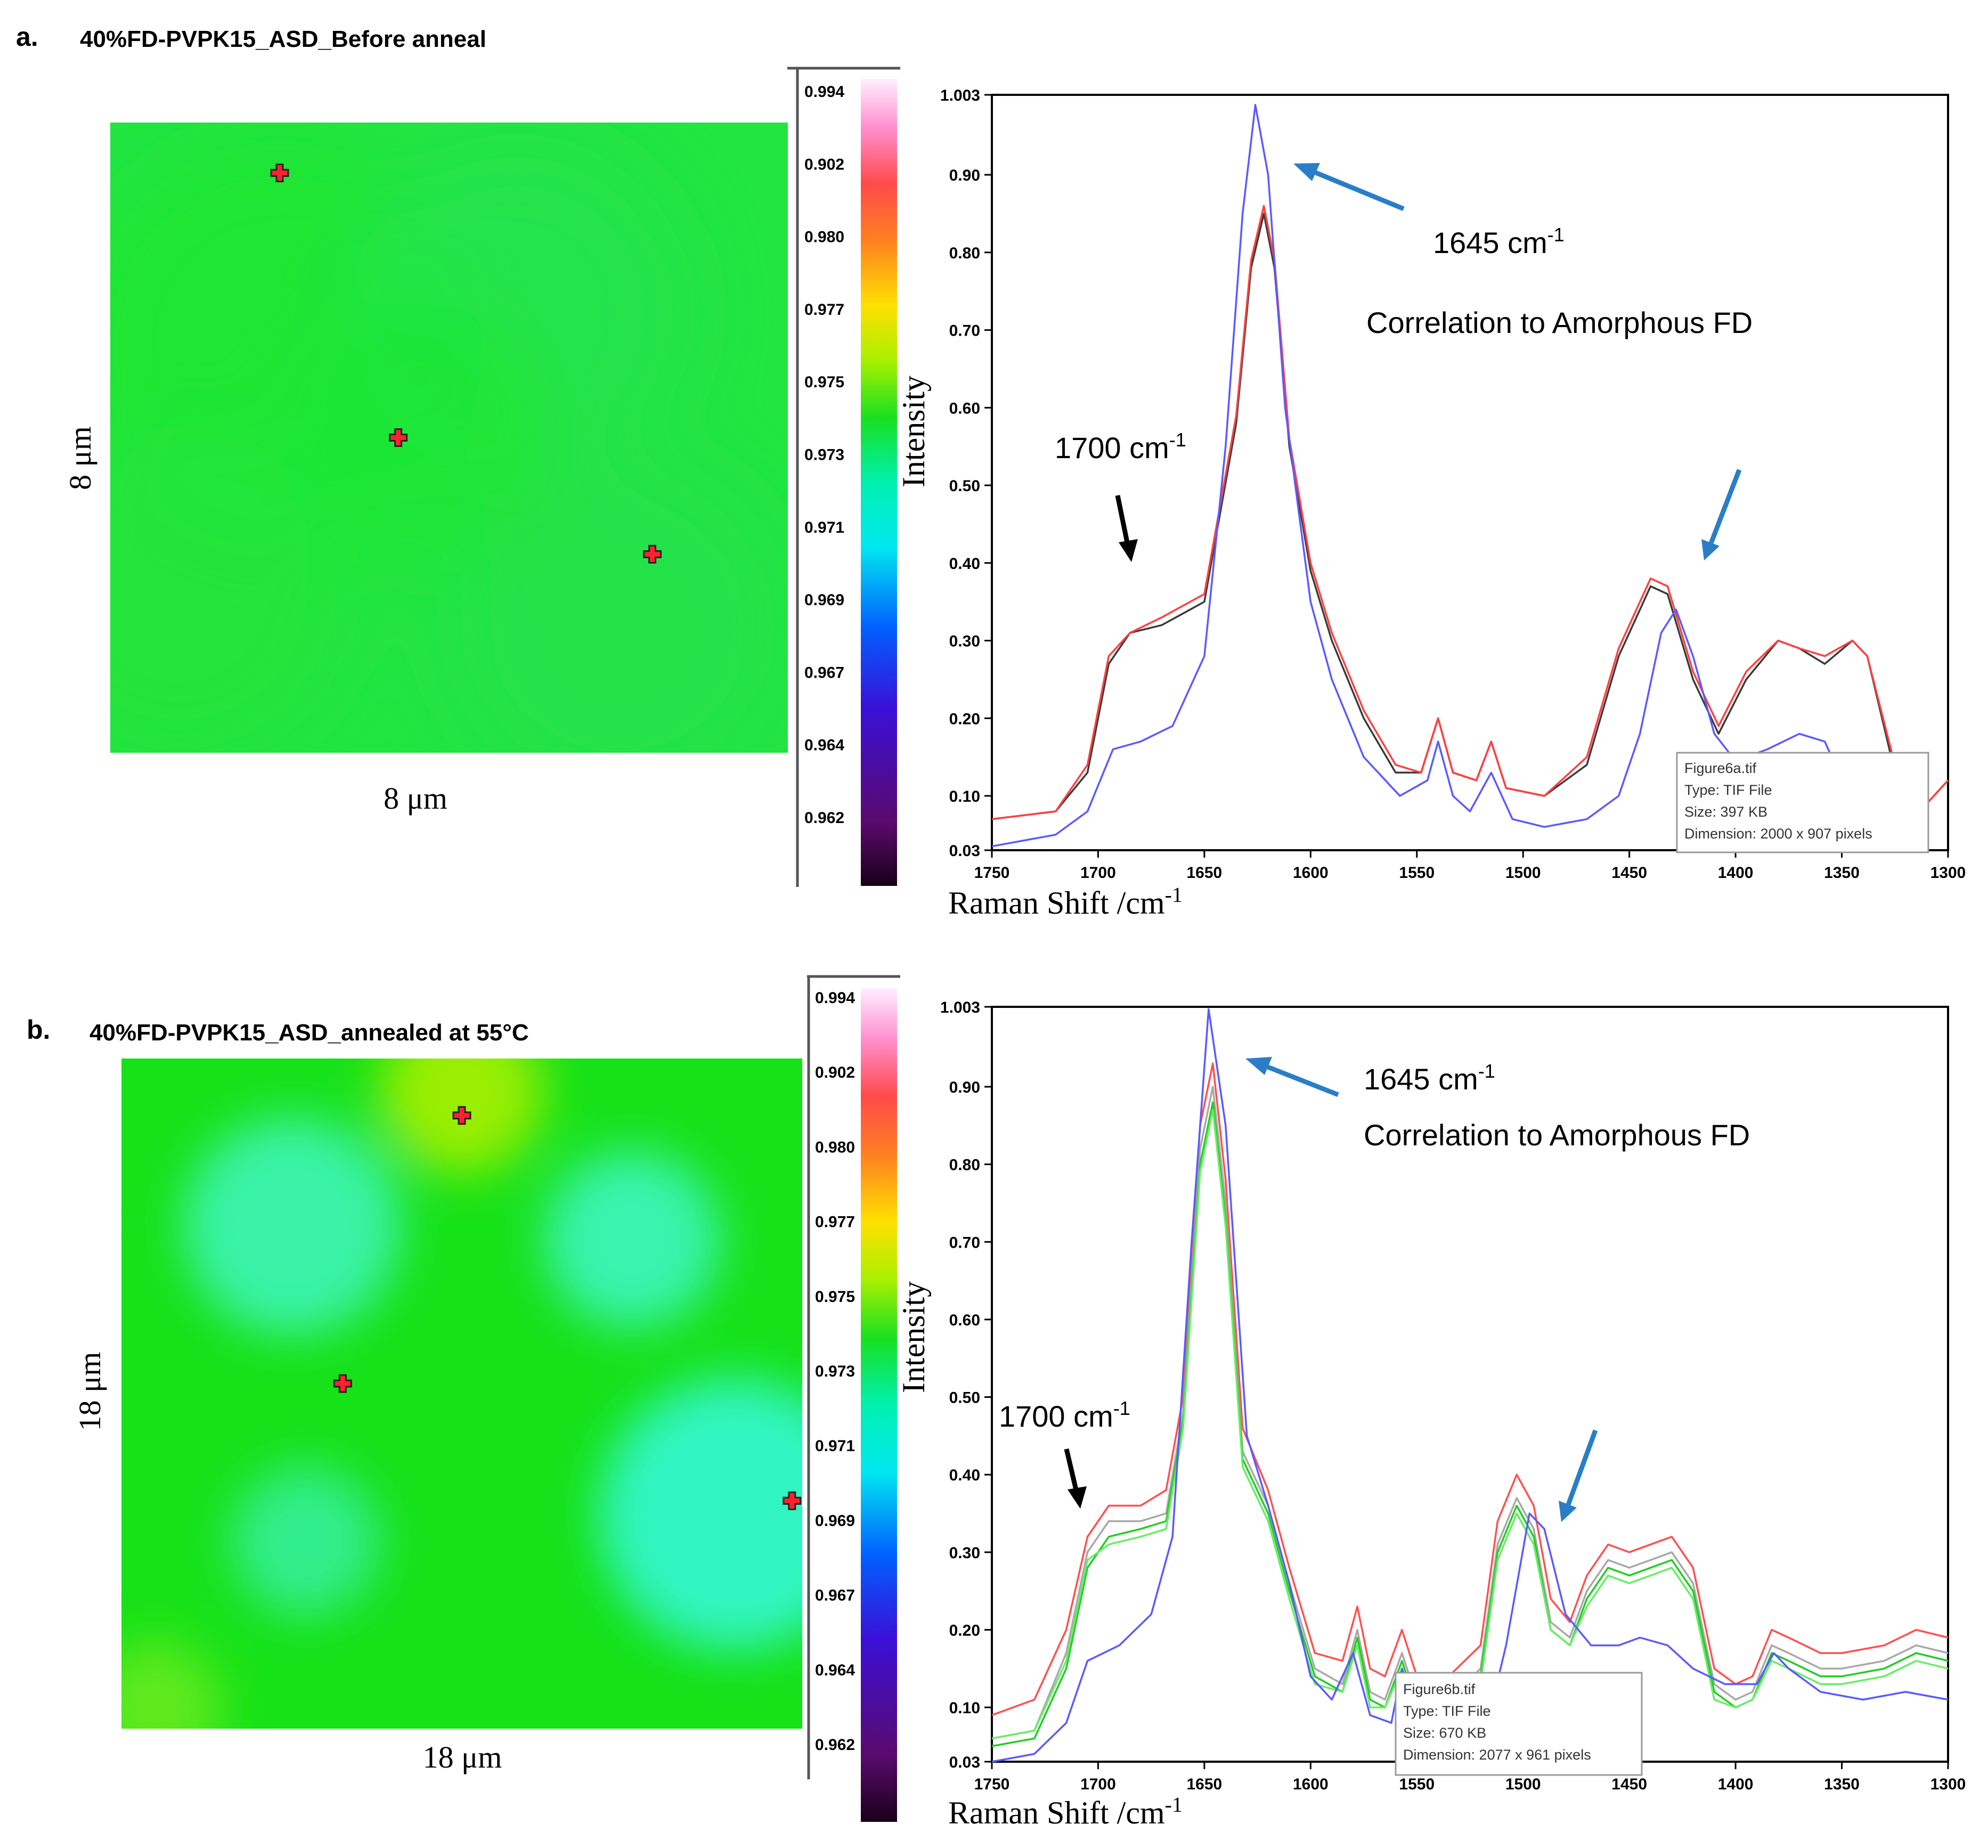 The height and width of the screenshot is (1848, 1988). What do you see at coordinates (835, 1072) in the screenshot?
I see `colorbar-label: 0.902` at bounding box center [835, 1072].